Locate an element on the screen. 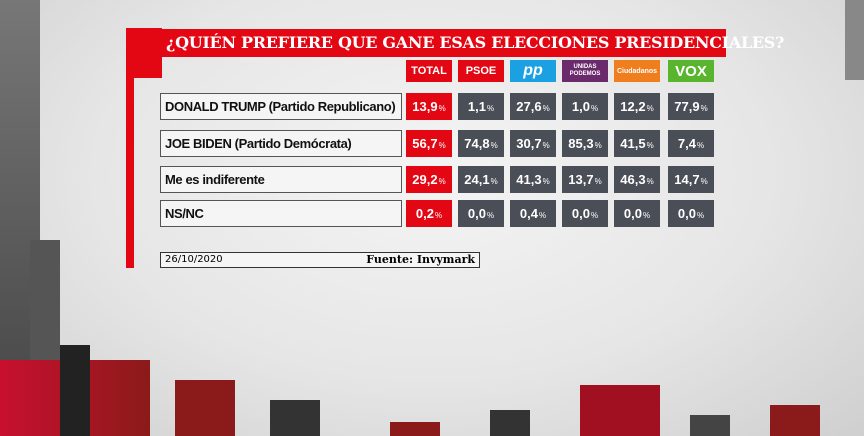 The width and height of the screenshot is (864, 436). red-bracket-tab is located at coordinates (144, 53).